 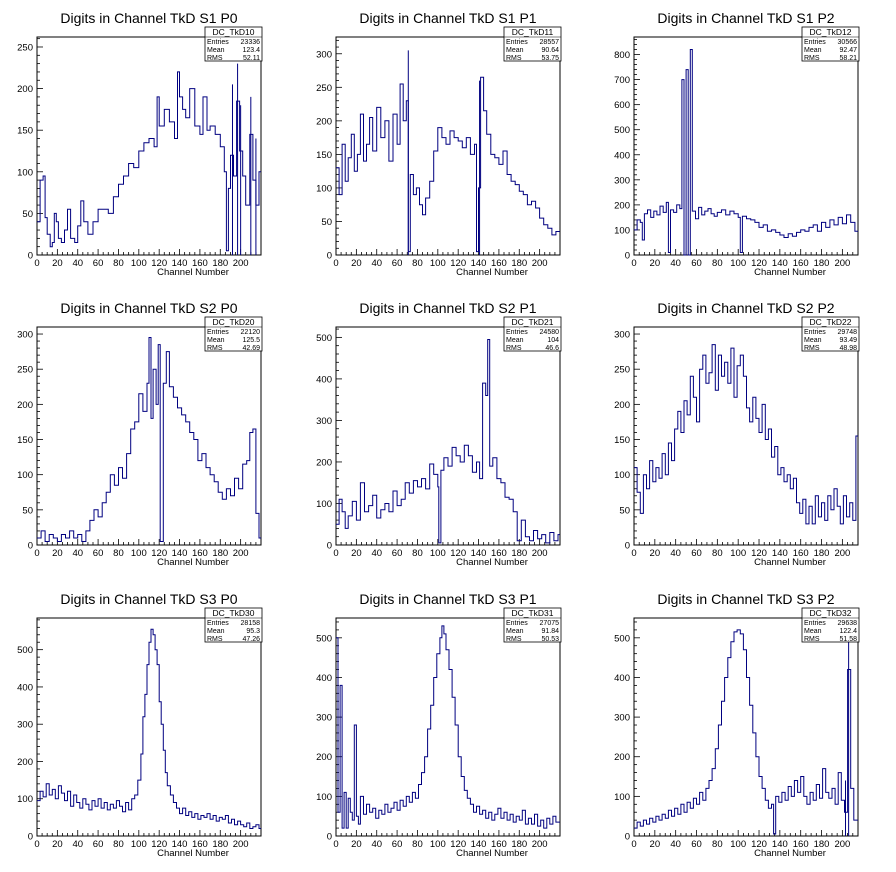 I want to click on y-tick-label: 200, so click(x=25, y=405).